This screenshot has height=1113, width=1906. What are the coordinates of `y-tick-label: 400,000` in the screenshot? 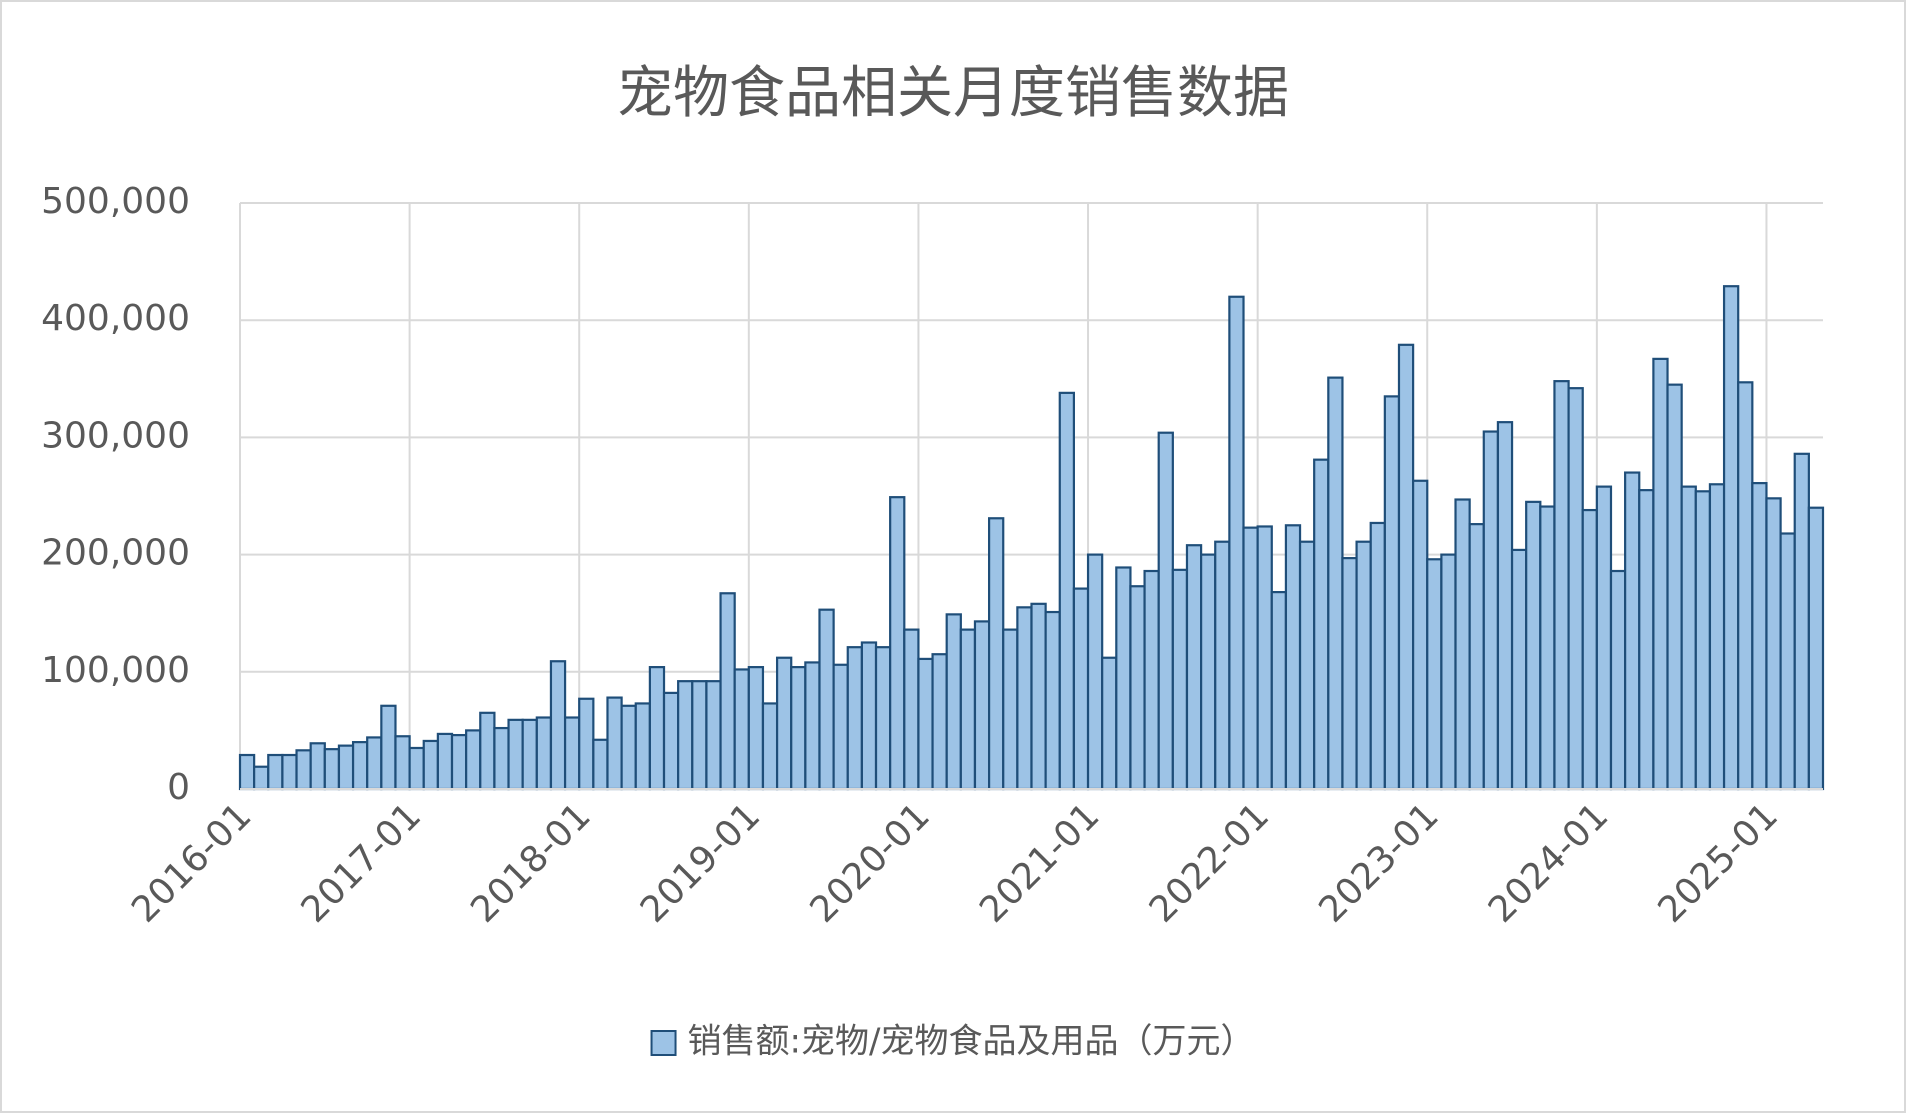 It's located at (115, 318).